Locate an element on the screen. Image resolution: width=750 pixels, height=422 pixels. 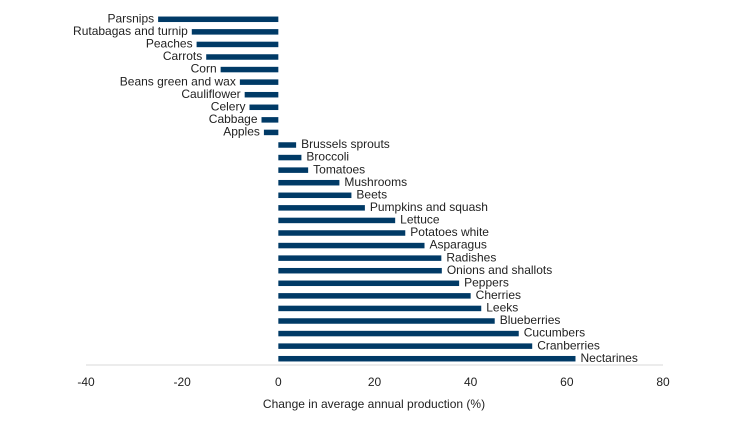
category-label: Cranberries is located at coordinates (568, 345).